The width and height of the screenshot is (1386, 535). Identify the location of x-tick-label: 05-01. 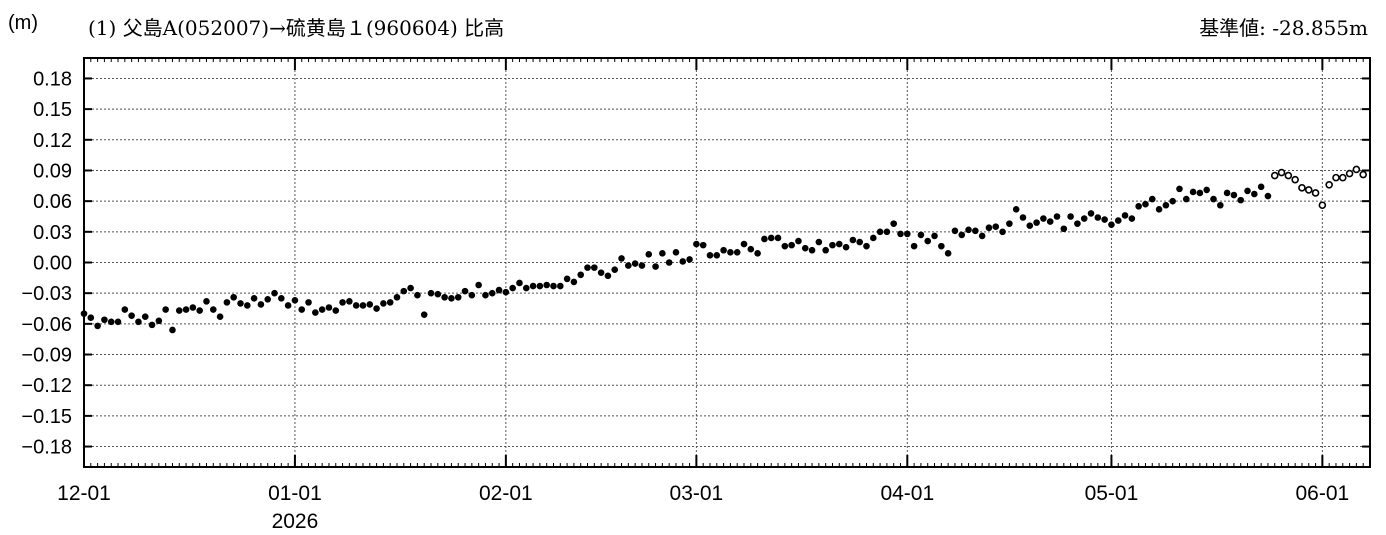
(1112, 493).